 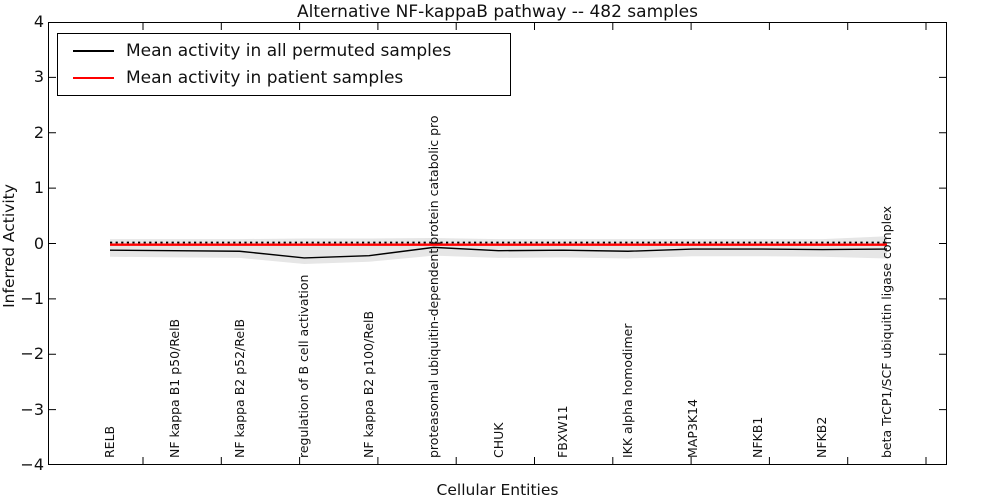 I want to click on y-tick-label: 4, so click(x=38, y=21).